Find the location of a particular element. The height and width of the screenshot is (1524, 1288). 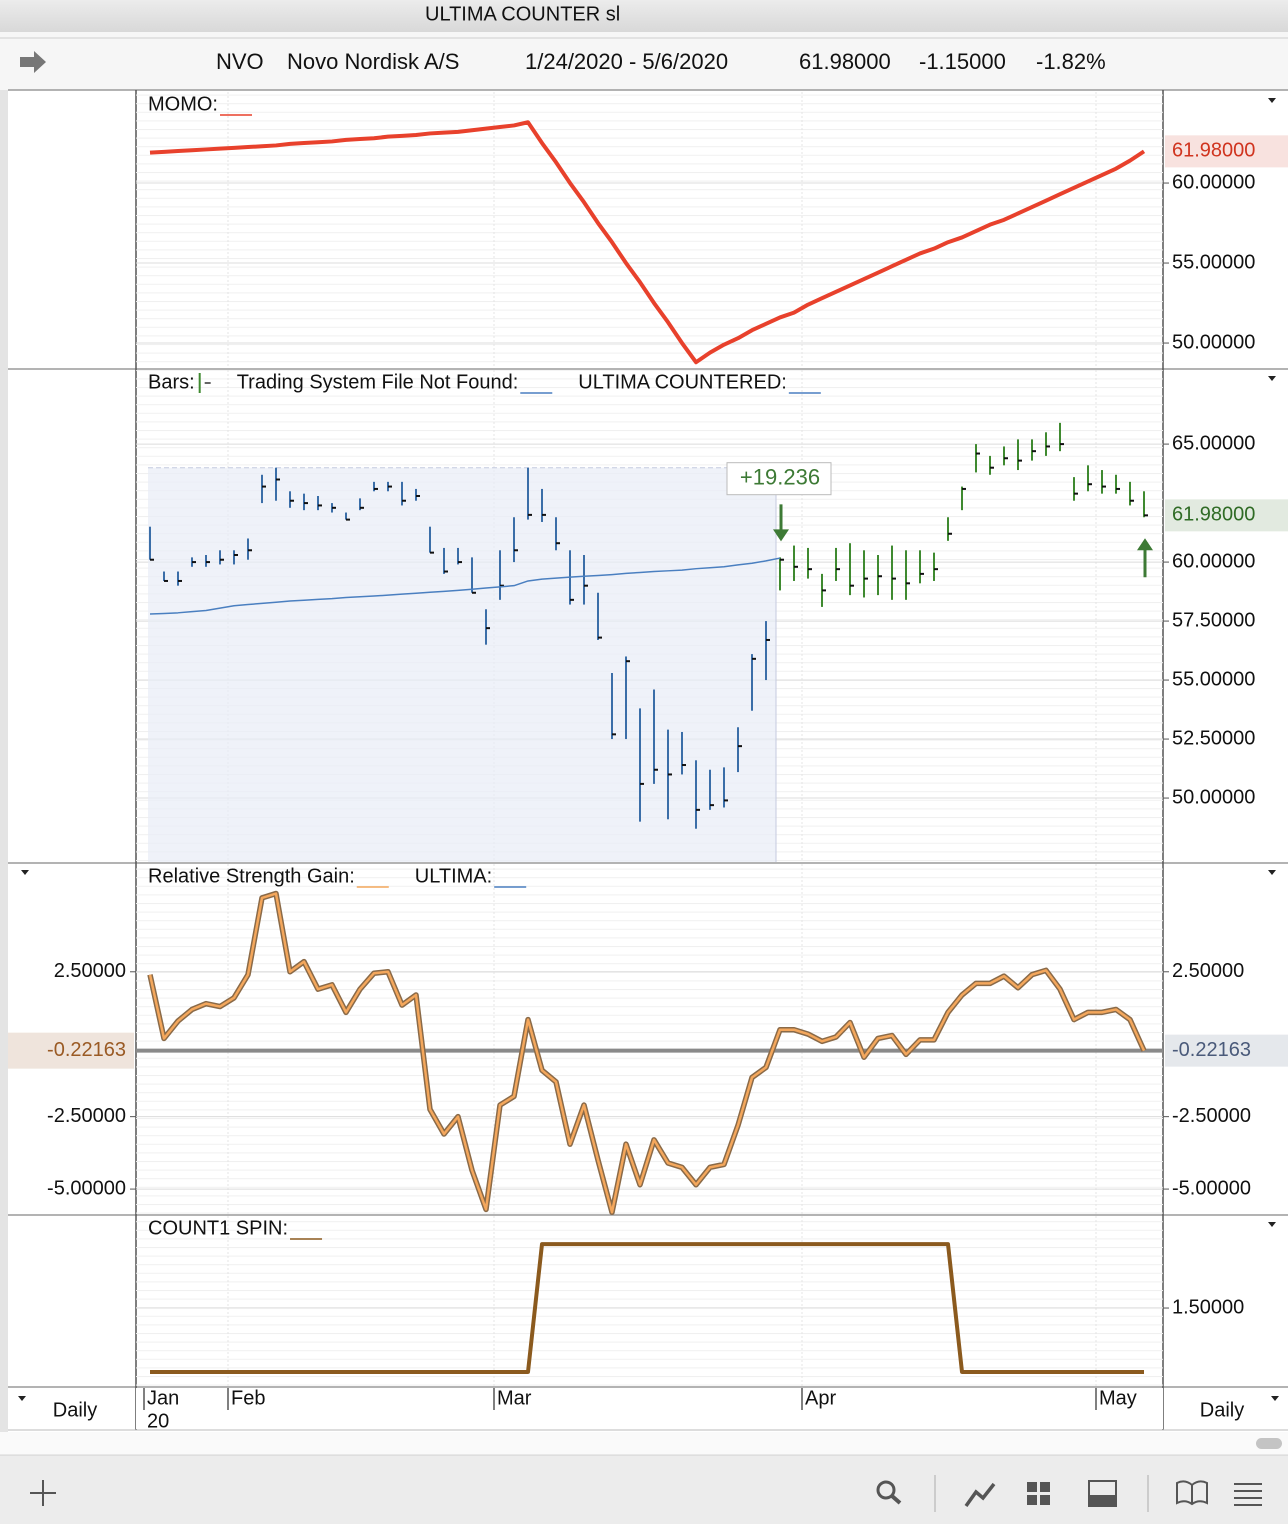

add-button is located at coordinates (43, 1493).